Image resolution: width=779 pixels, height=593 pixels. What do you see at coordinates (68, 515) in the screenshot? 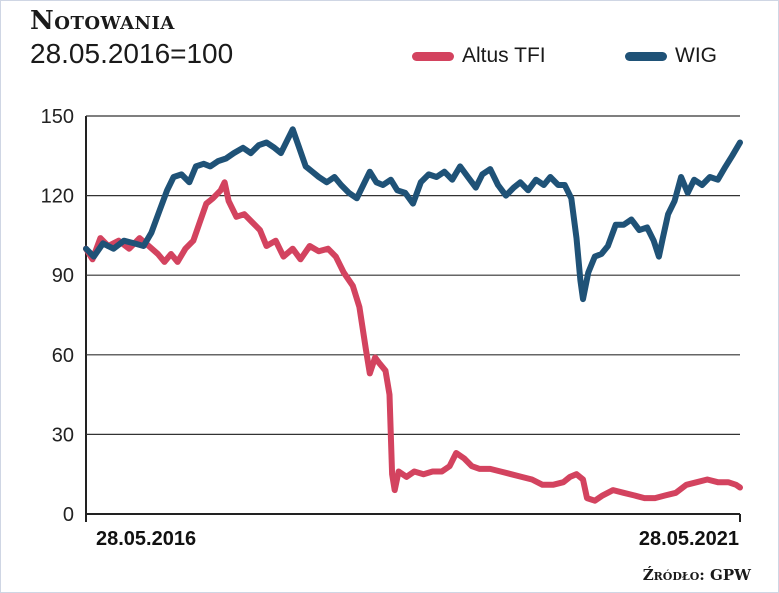
I see `y-tick-label-0: 0` at bounding box center [68, 515].